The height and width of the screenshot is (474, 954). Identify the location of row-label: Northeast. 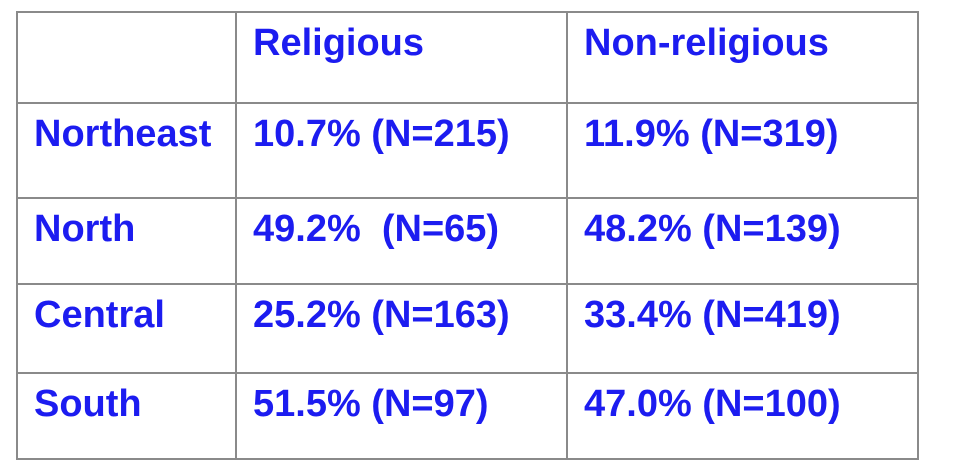
(126, 150).